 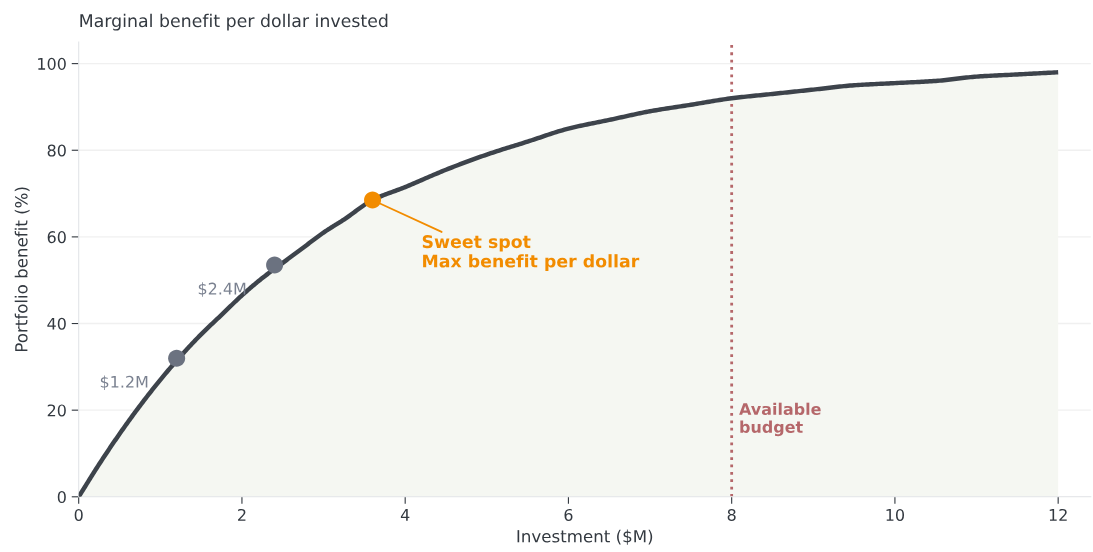 What do you see at coordinates (585, 537) in the screenshot?
I see `x-axis-title: Investment ($M)` at bounding box center [585, 537].